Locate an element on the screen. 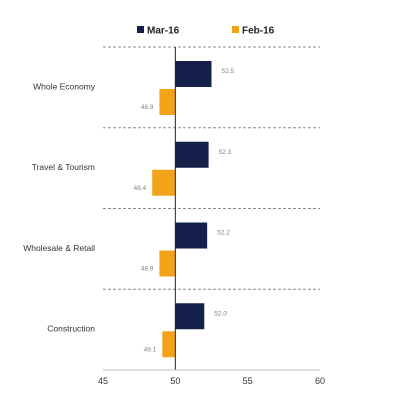 This screenshot has height=400, width=400. x-tick-label-60: 60 is located at coordinates (320, 381).